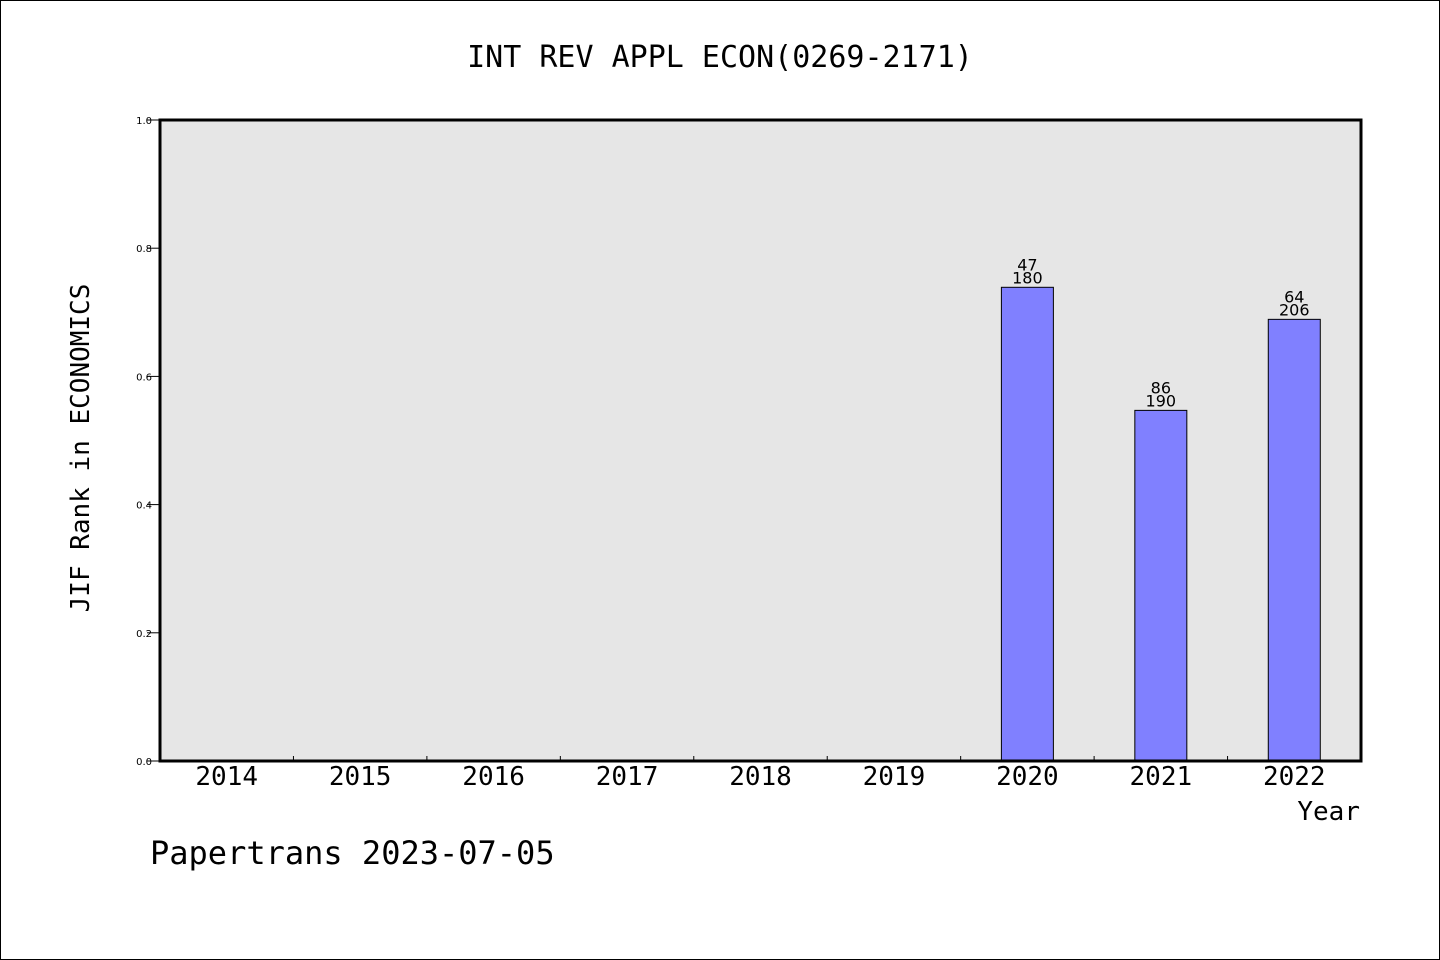 This screenshot has height=960, width=1440. I want to click on x-axis-label: Year, so click(1328, 812).